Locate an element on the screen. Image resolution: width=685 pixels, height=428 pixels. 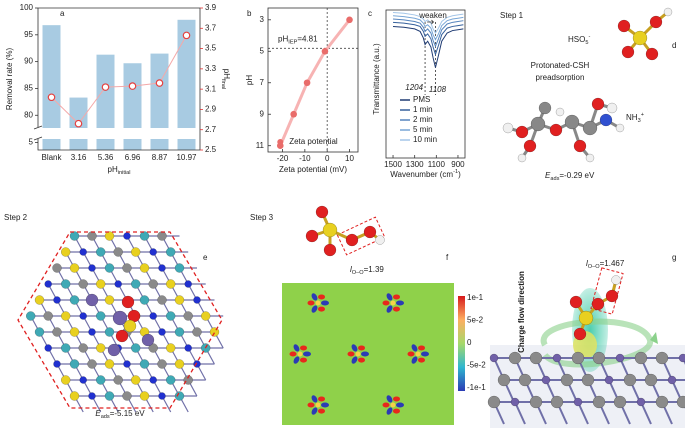
x-tick-label: 1300 is located at coordinates (415, 164).